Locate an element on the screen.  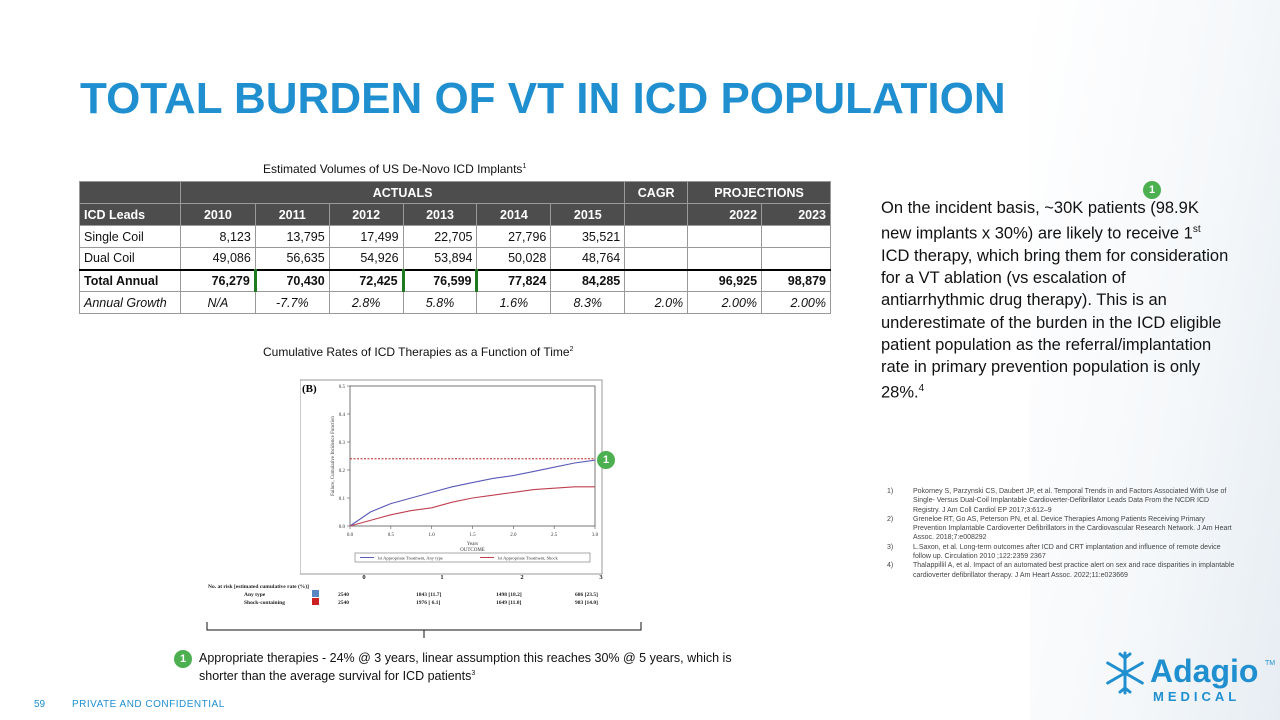
risk-cell: 686 [23.5] is located at coordinates (586, 595).